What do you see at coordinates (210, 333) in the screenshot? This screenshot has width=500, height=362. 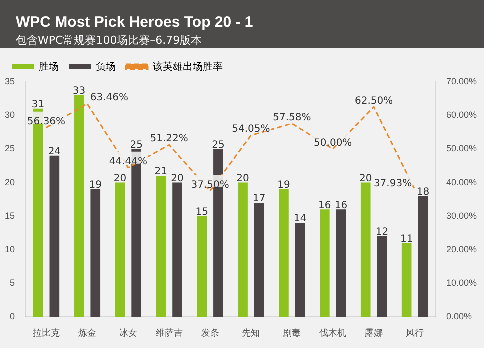 I see `x-tick-label: 发条` at bounding box center [210, 333].